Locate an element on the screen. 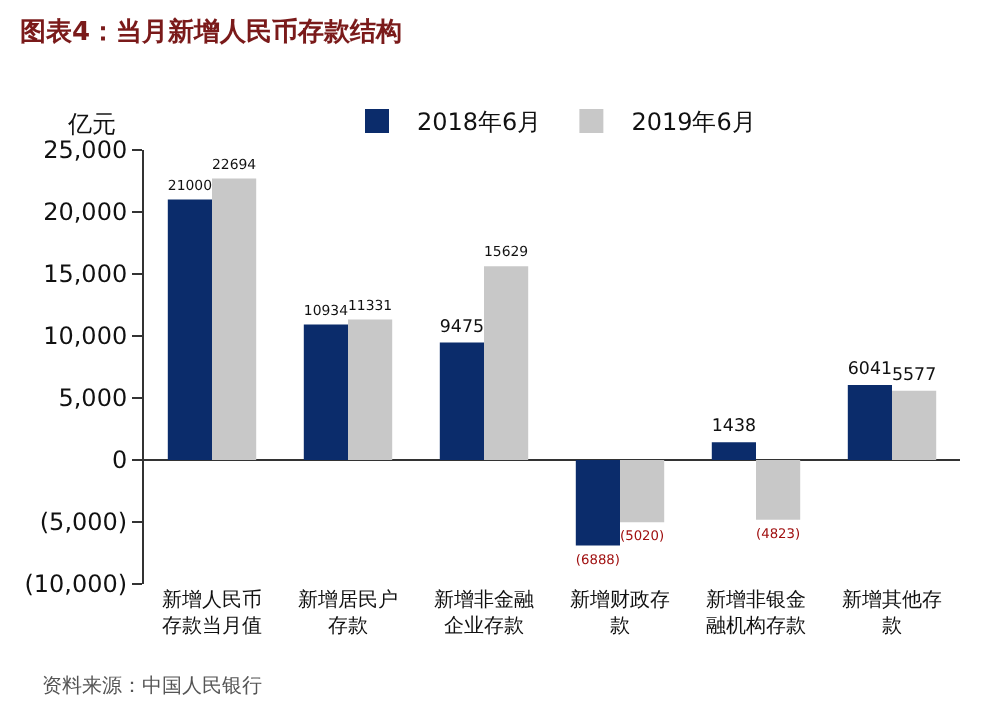 The width and height of the screenshot is (1000, 724). y-tick-label: 15,000 is located at coordinates (85, 274).